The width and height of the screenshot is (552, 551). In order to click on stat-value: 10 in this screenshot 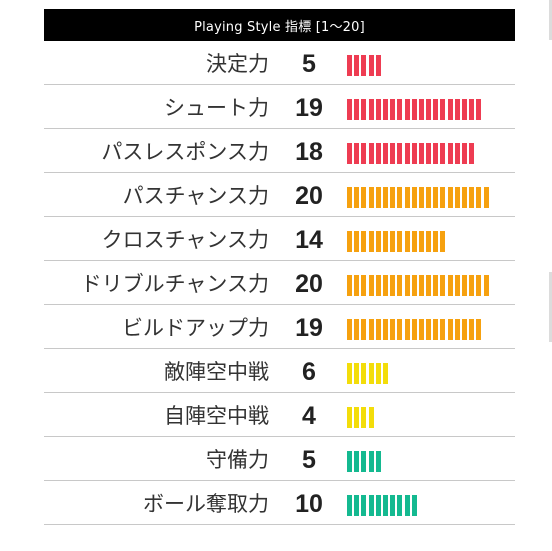, I will do `click(309, 504)`.